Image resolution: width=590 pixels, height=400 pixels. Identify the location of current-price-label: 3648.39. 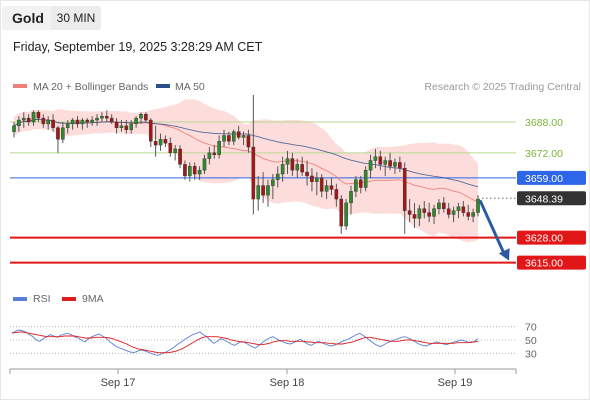
(544, 199).